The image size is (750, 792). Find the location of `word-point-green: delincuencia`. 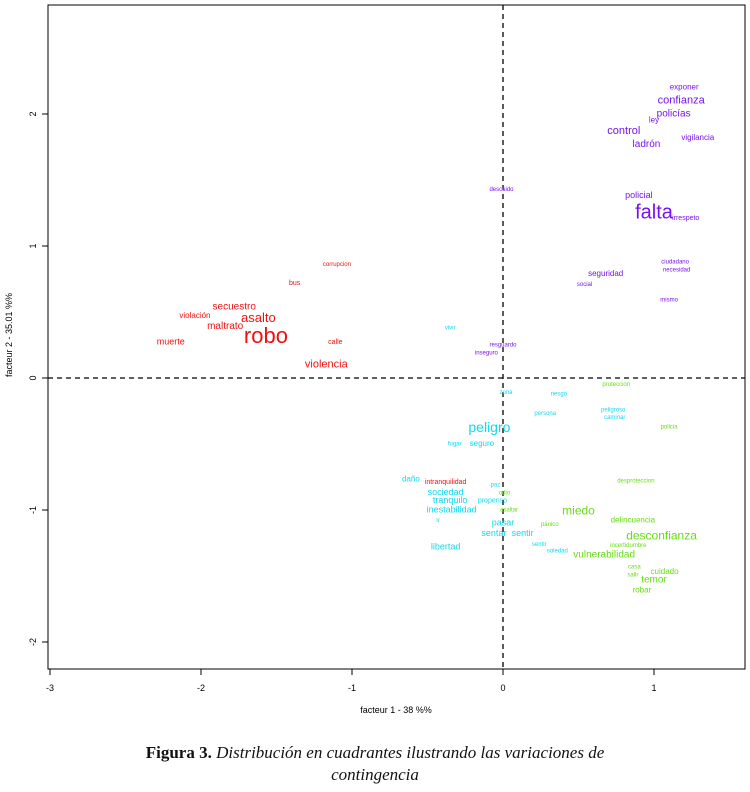

word-point-green: delincuencia is located at coordinates (633, 520).